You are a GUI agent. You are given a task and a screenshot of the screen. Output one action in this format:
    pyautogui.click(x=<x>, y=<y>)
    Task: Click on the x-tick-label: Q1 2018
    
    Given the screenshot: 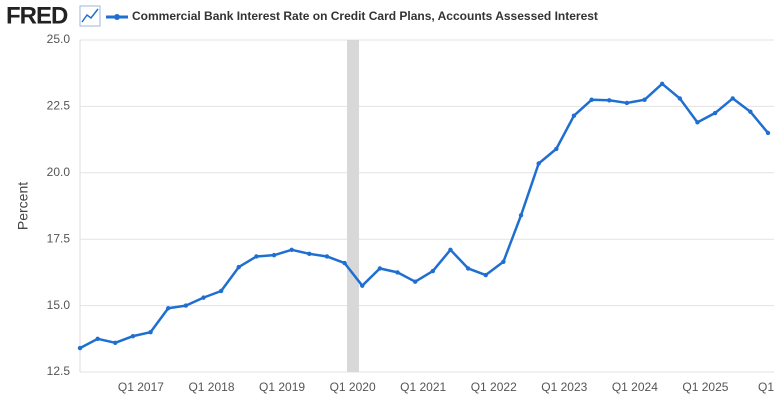 What is the action you would take?
    pyautogui.click(x=211, y=387)
    